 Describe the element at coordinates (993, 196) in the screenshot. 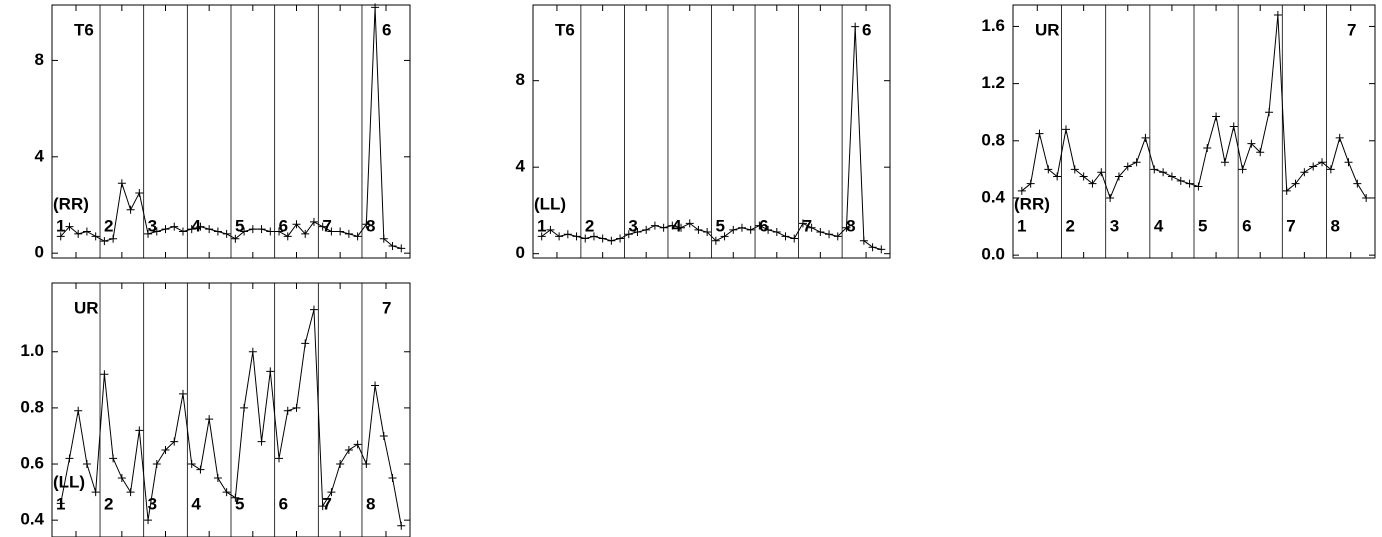

I see `y-tick-label: 0.4` at that location.